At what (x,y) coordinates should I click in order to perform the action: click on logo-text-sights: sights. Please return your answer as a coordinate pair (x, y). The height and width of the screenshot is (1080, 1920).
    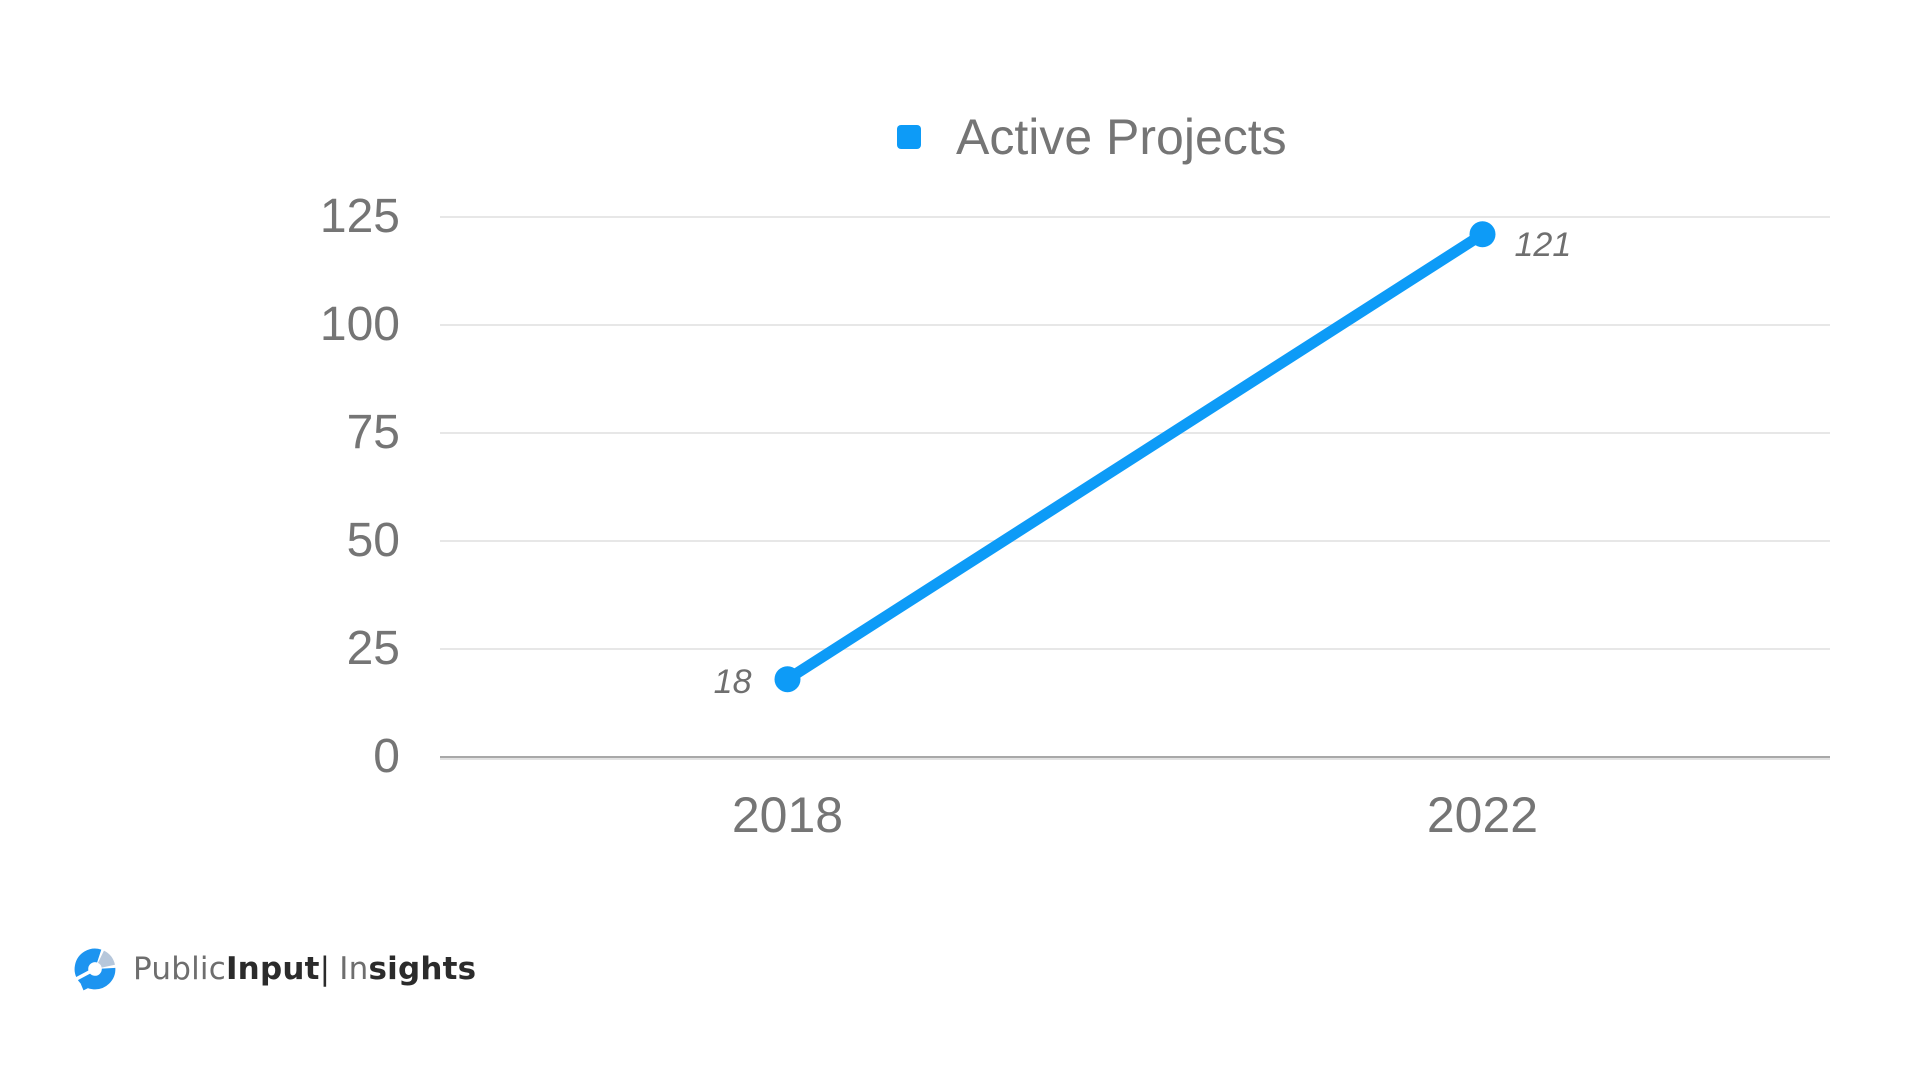
    Looking at the image, I should click on (422, 969).